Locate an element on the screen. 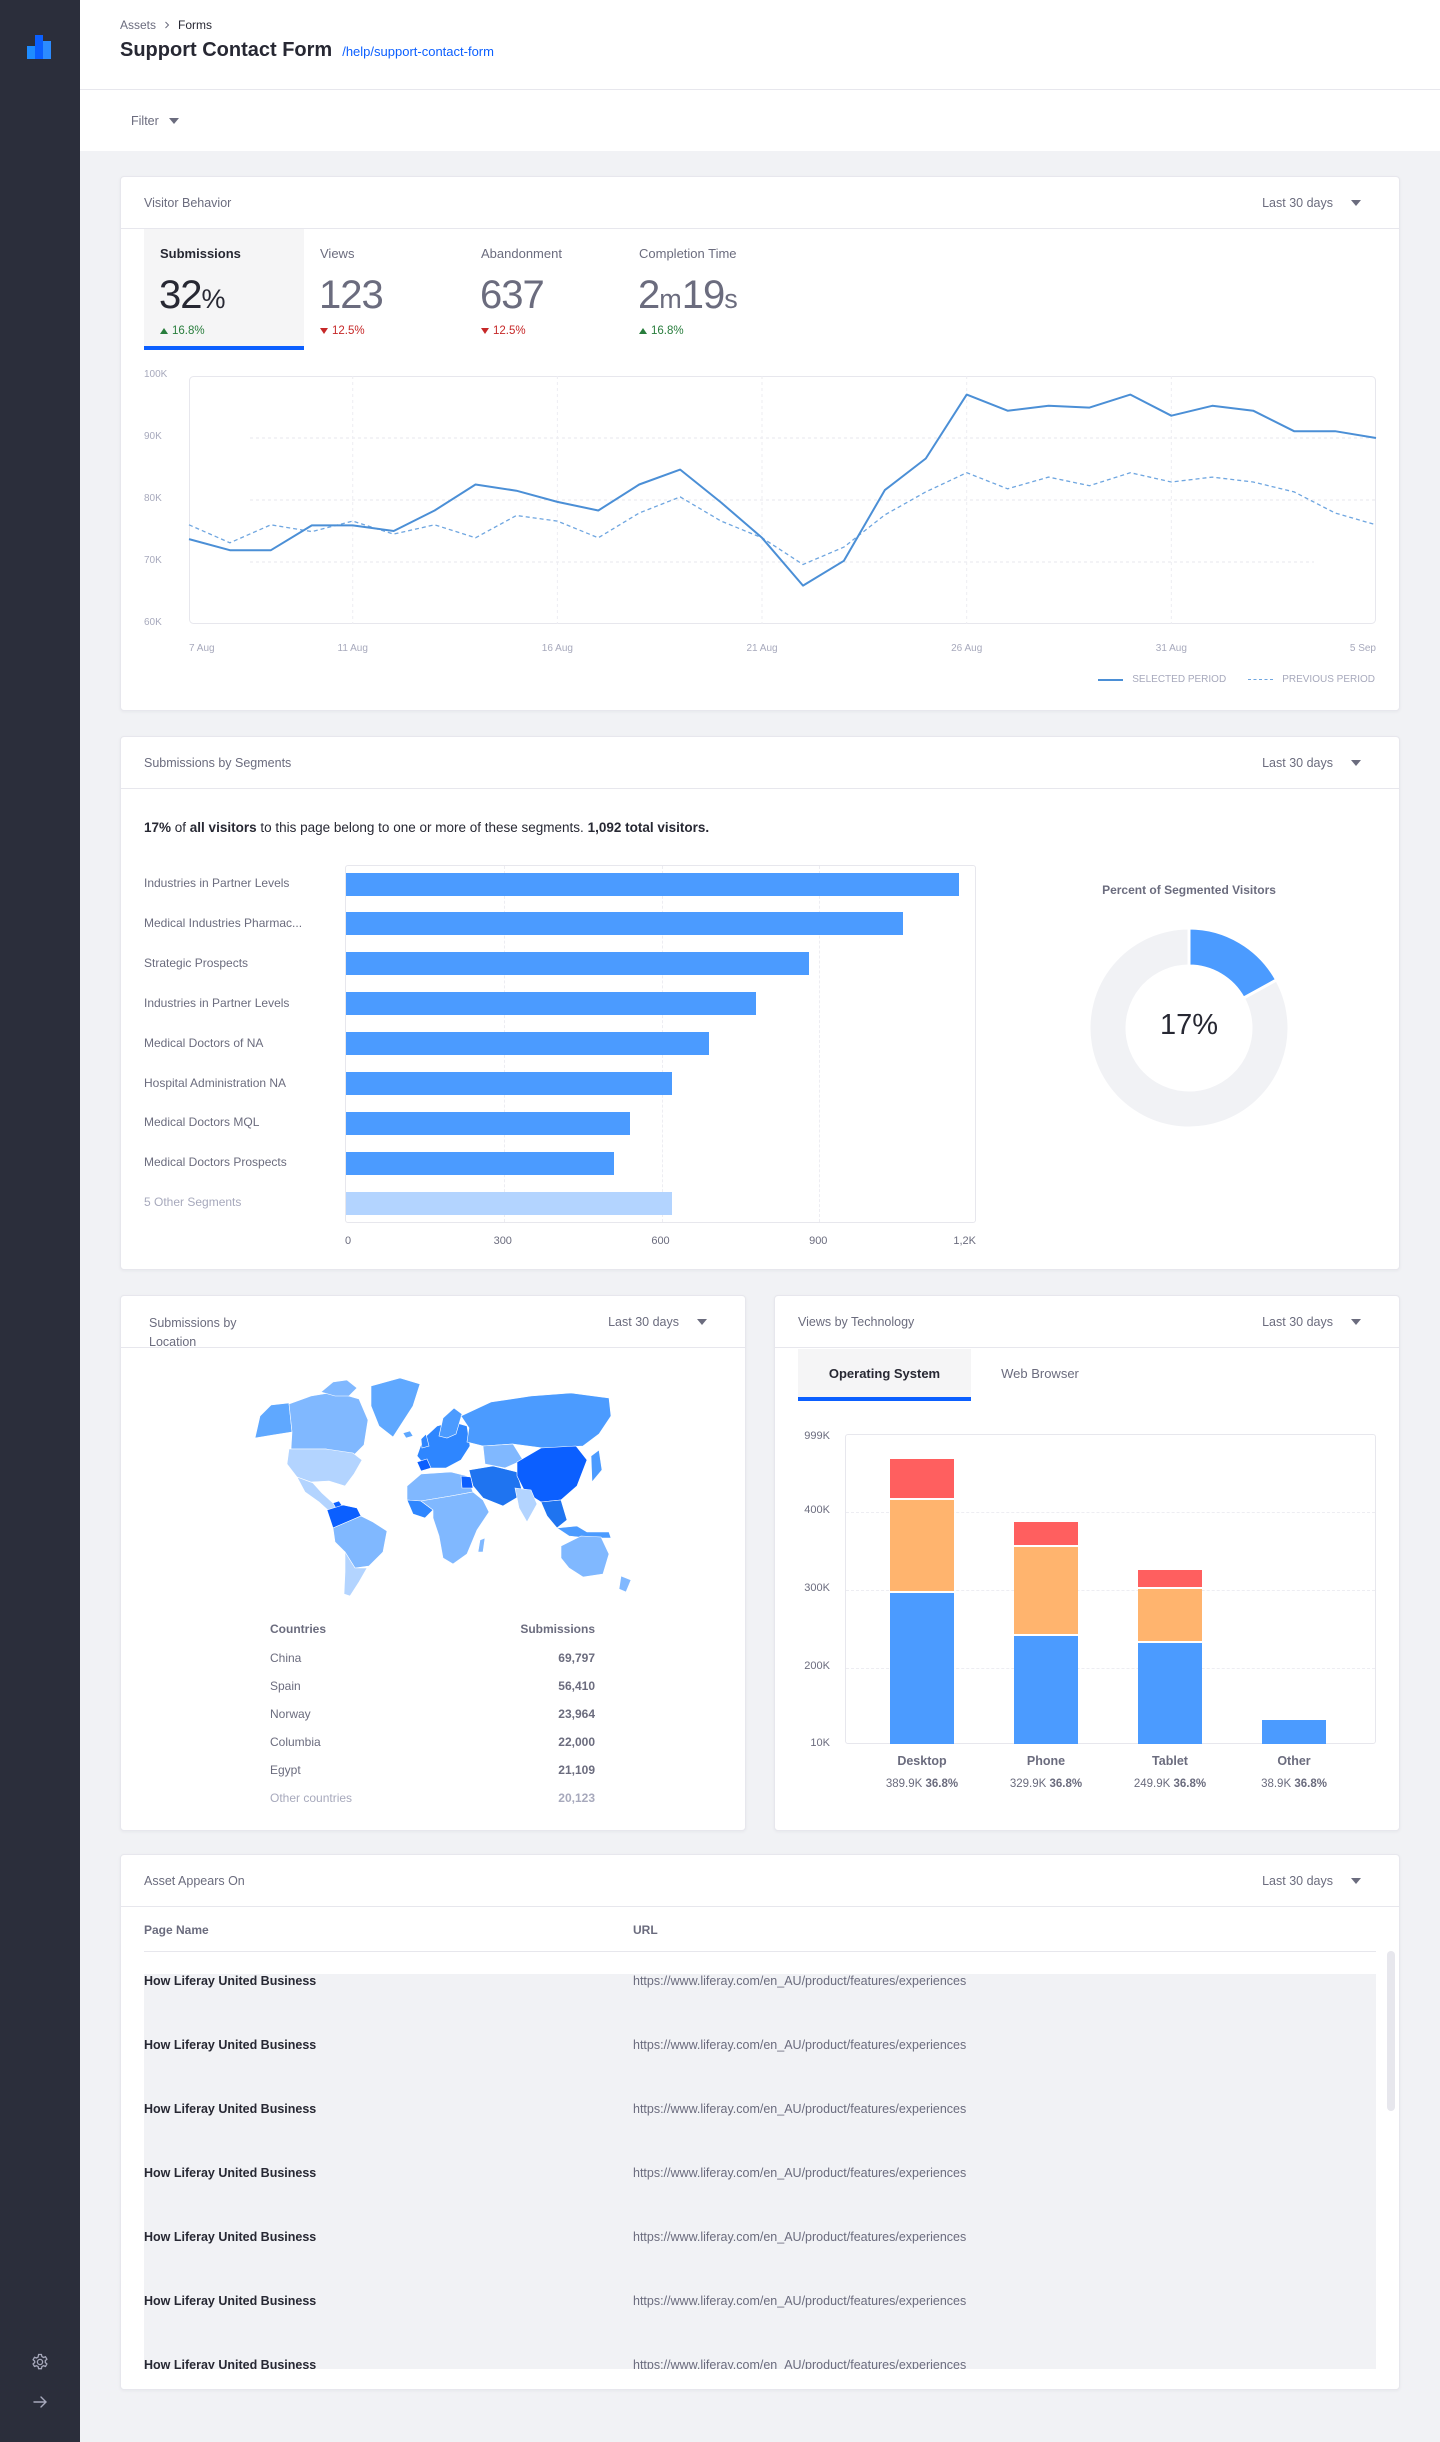 Image resolution: width=1440 pixels, height=2442 pixels. card-title: Submissions by Segments is located at coordinates (218, 763).